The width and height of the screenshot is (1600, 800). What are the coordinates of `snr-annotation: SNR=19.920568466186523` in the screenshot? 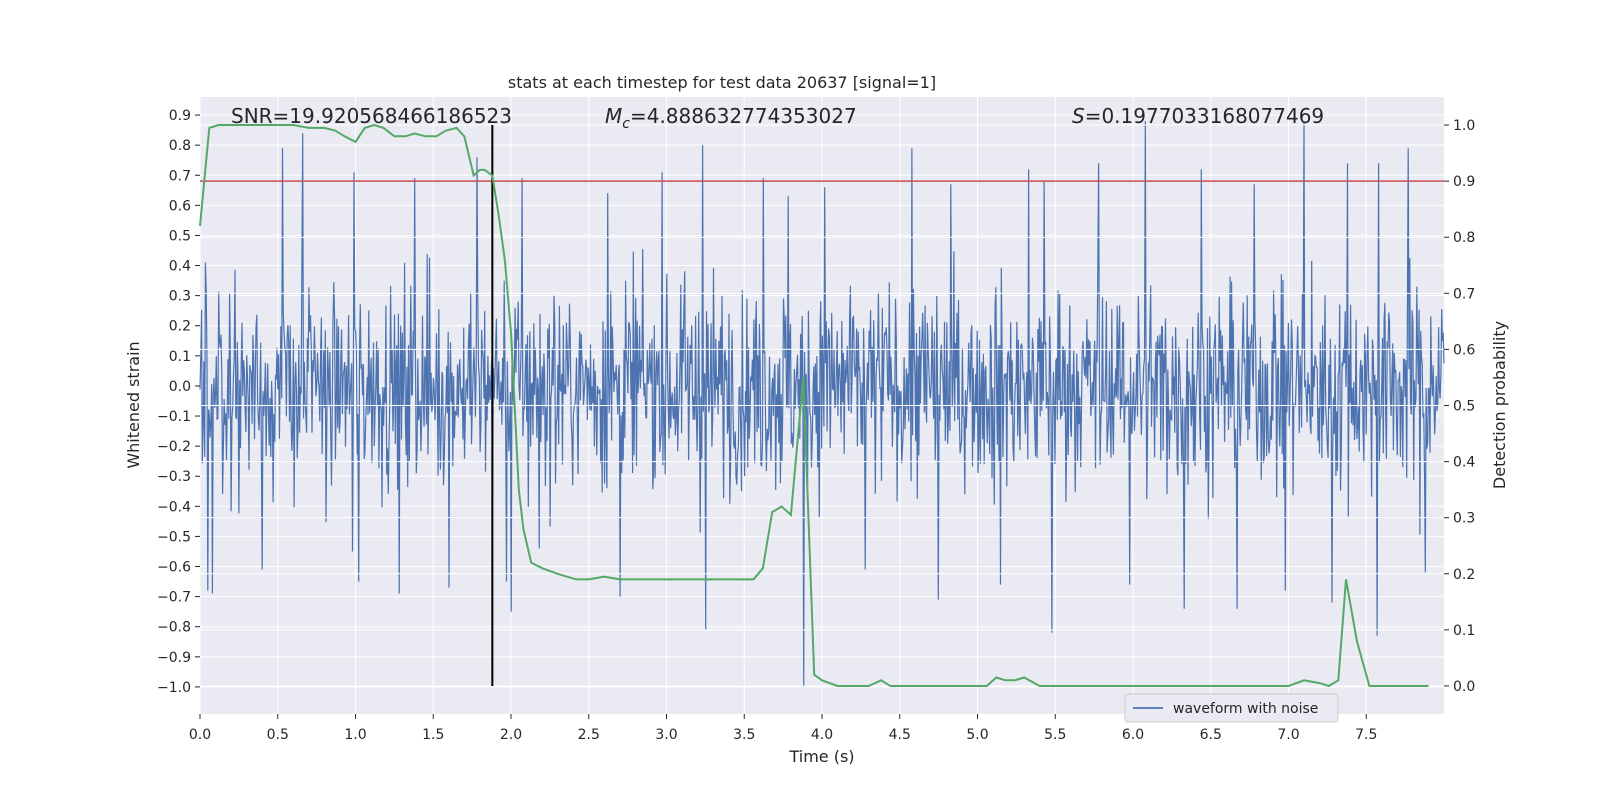 It's located at (371, 116).